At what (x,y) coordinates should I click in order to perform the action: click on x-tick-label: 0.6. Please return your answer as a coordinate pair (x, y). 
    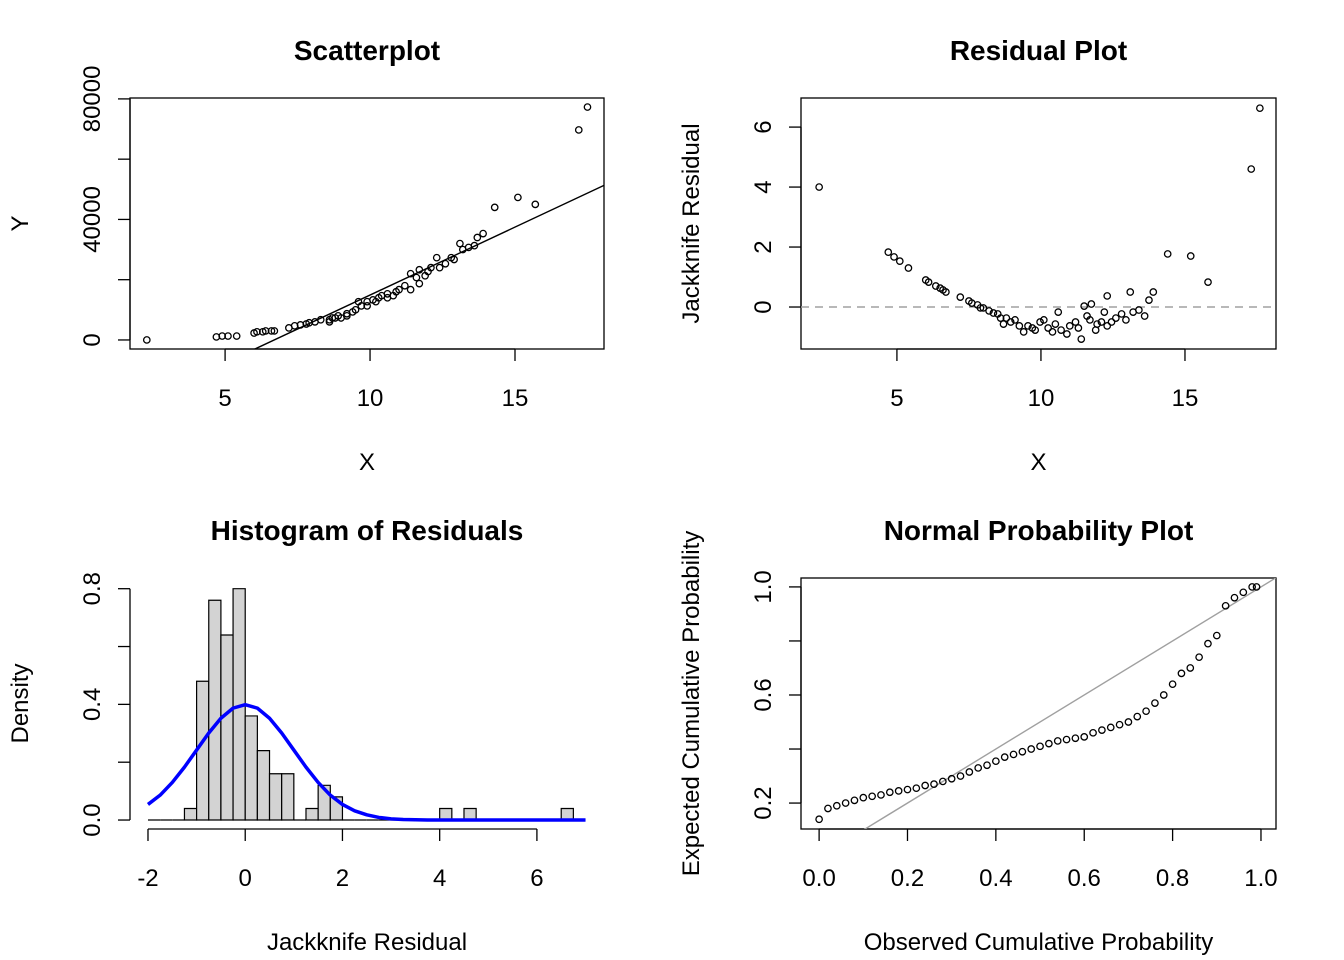
    Looking at the image, I should click on (1084, 878).